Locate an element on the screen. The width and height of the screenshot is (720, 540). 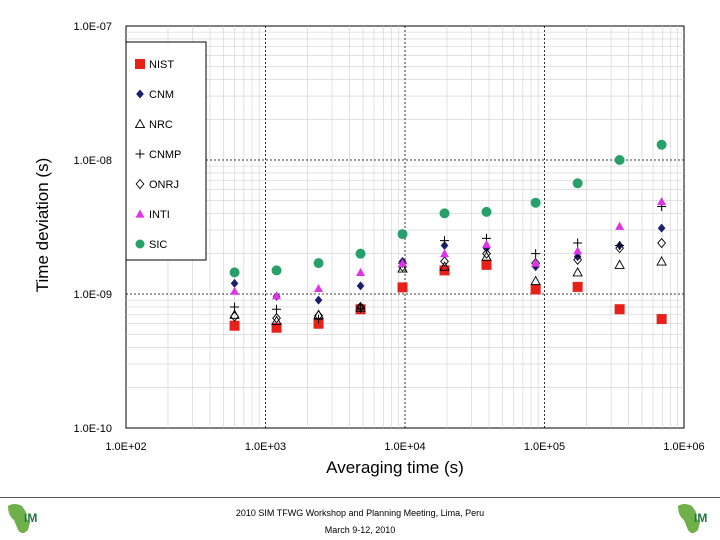
footer-date: March 9-12, 2010 is located at coordinates (360, 530).